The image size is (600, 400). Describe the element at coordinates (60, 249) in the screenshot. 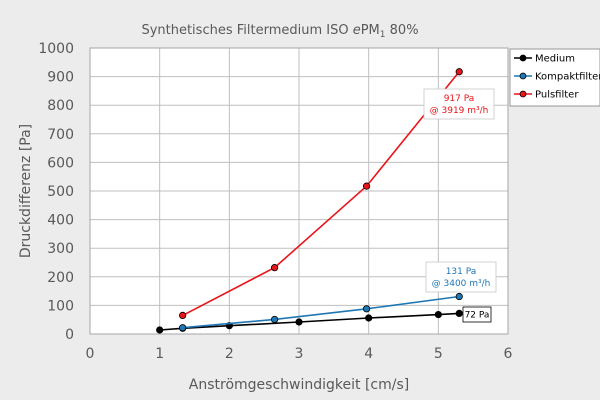

I see `y-tick-label: 300` at that location.